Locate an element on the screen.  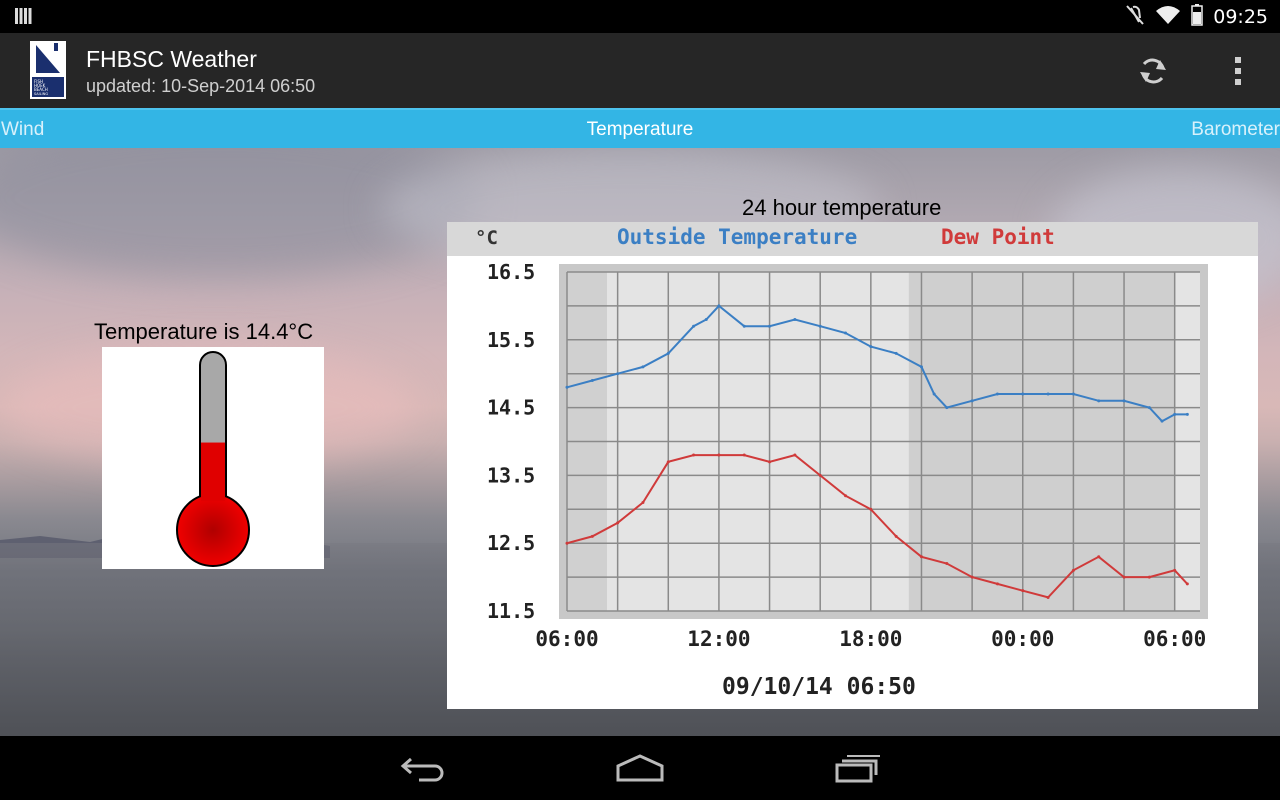
chart-title: 24 hour temperature is located at coordinates (842, 207).